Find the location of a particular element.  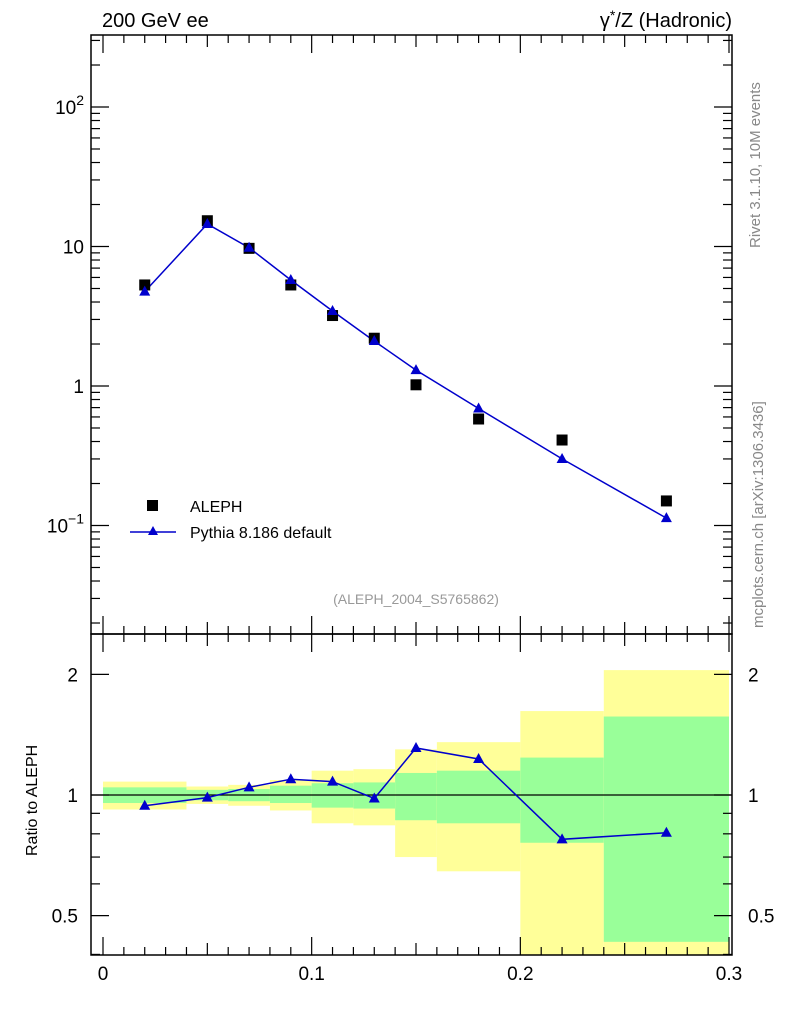

ratio-series-layer is located at coordinates (405, 793).